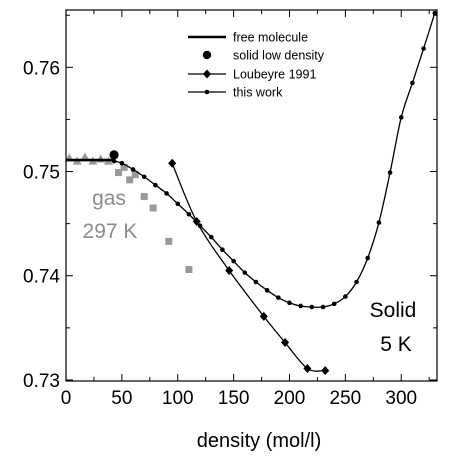 This screenshot has height=456, width=449. I want to click on x-axis-title: density (mol/l), so click(259, 441).